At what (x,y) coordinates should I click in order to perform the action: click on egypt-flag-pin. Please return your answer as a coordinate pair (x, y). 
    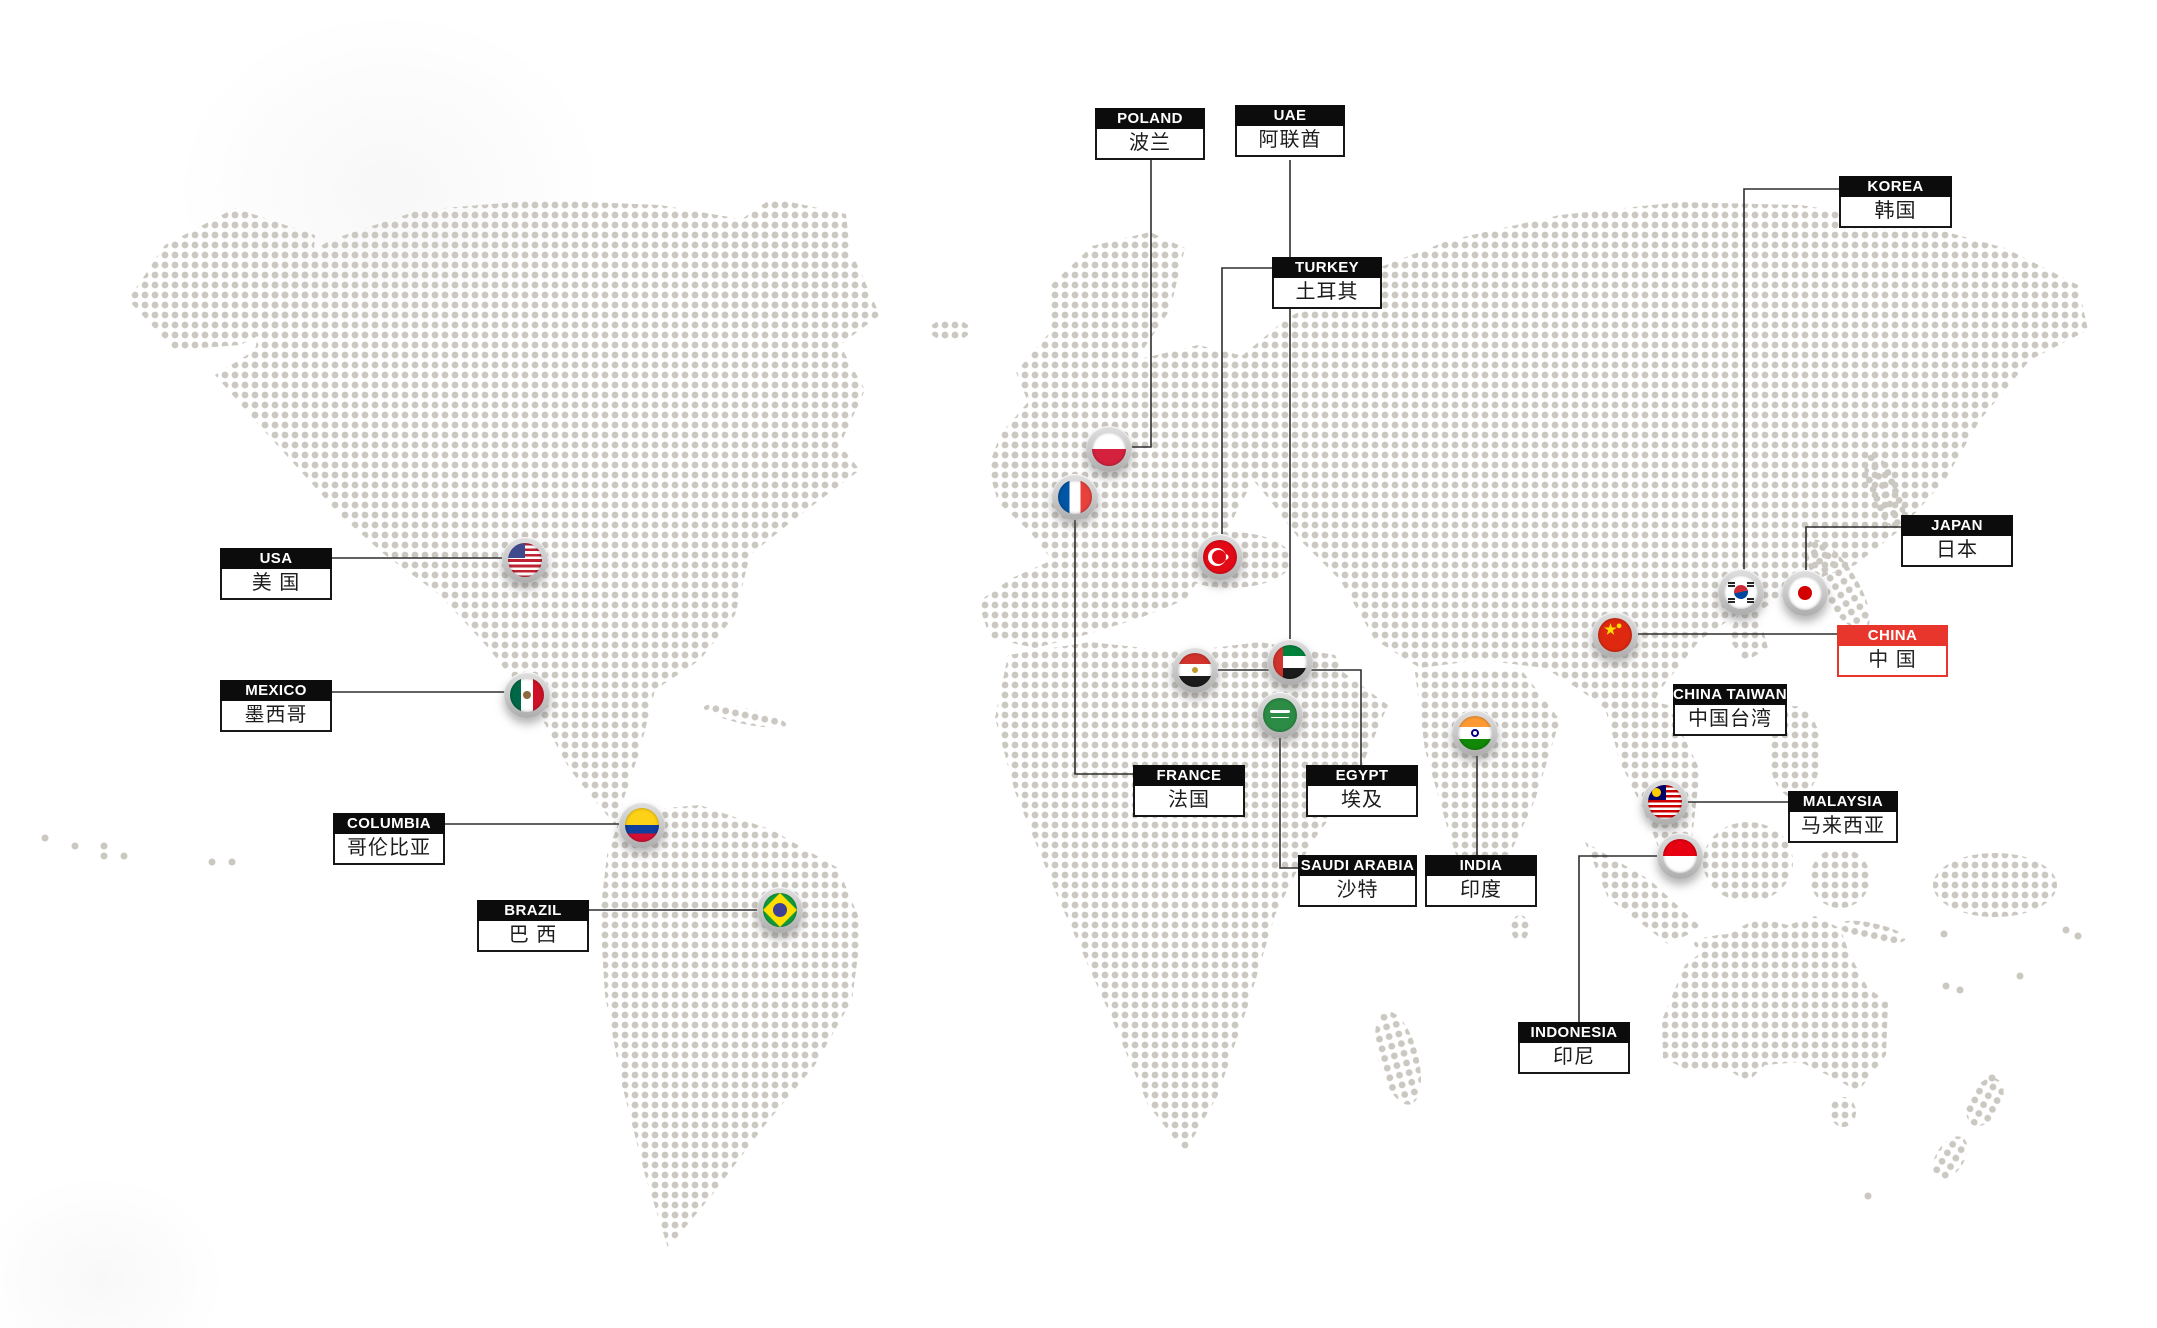
    Looking at the image, I should click on (1195, 670).